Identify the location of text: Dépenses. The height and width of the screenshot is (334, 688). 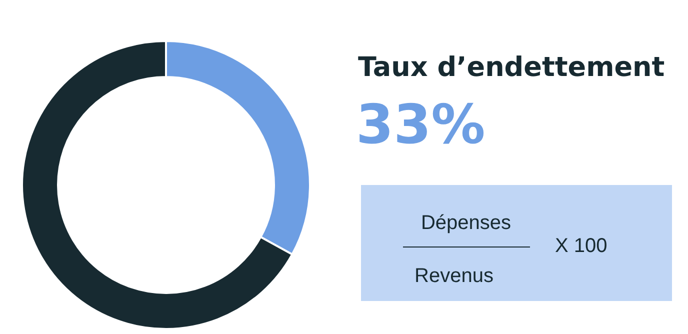
(466, 223).